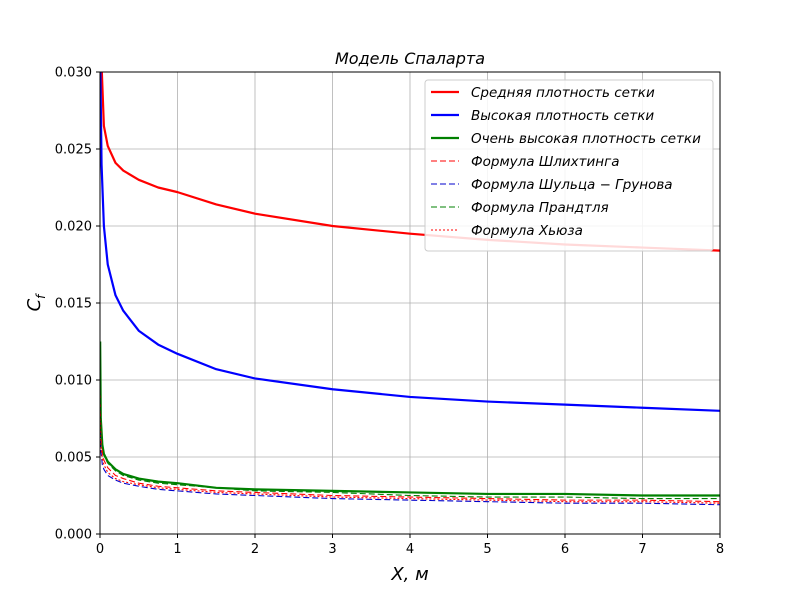  Describe the element at coordinates (100, 549) in the screenshot. I see `x-tick-label: 0` at that location.